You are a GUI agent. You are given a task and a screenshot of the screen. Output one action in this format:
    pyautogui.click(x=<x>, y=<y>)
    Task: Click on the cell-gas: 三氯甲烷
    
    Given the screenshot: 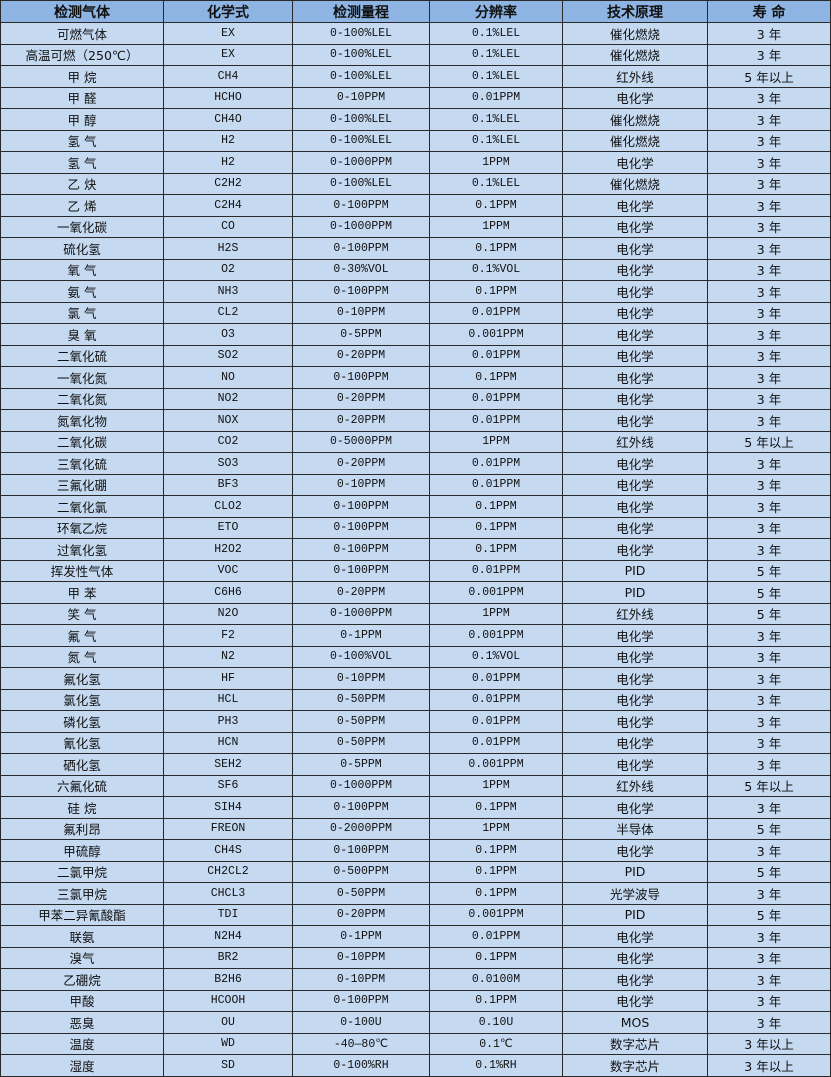 What is the action you would take?
    pyautogui.click(x=82, y=893)
    